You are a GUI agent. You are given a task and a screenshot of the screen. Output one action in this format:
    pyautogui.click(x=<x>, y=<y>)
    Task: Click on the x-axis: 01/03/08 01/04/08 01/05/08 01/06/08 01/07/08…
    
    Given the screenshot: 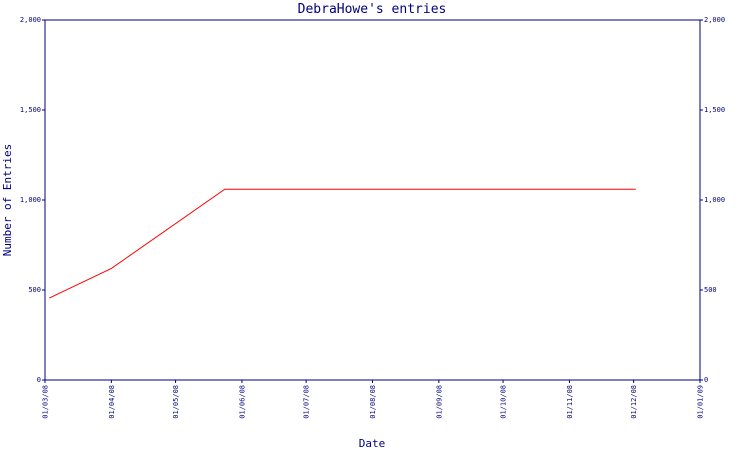 What is the action you would take?
    pyautogui.click(x=373, y=399)
    